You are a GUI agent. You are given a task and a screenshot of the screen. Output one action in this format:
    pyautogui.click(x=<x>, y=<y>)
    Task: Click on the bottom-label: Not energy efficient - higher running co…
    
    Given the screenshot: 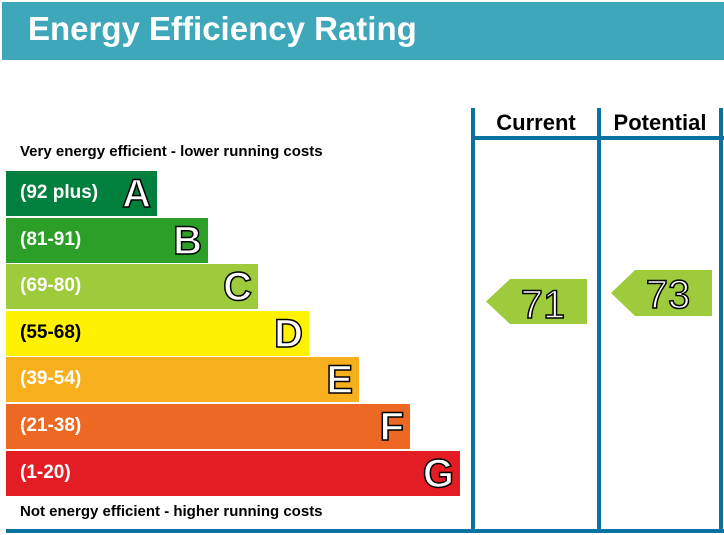 What is the action you would take?
    pyautogui.click(x=171, y=511)
    